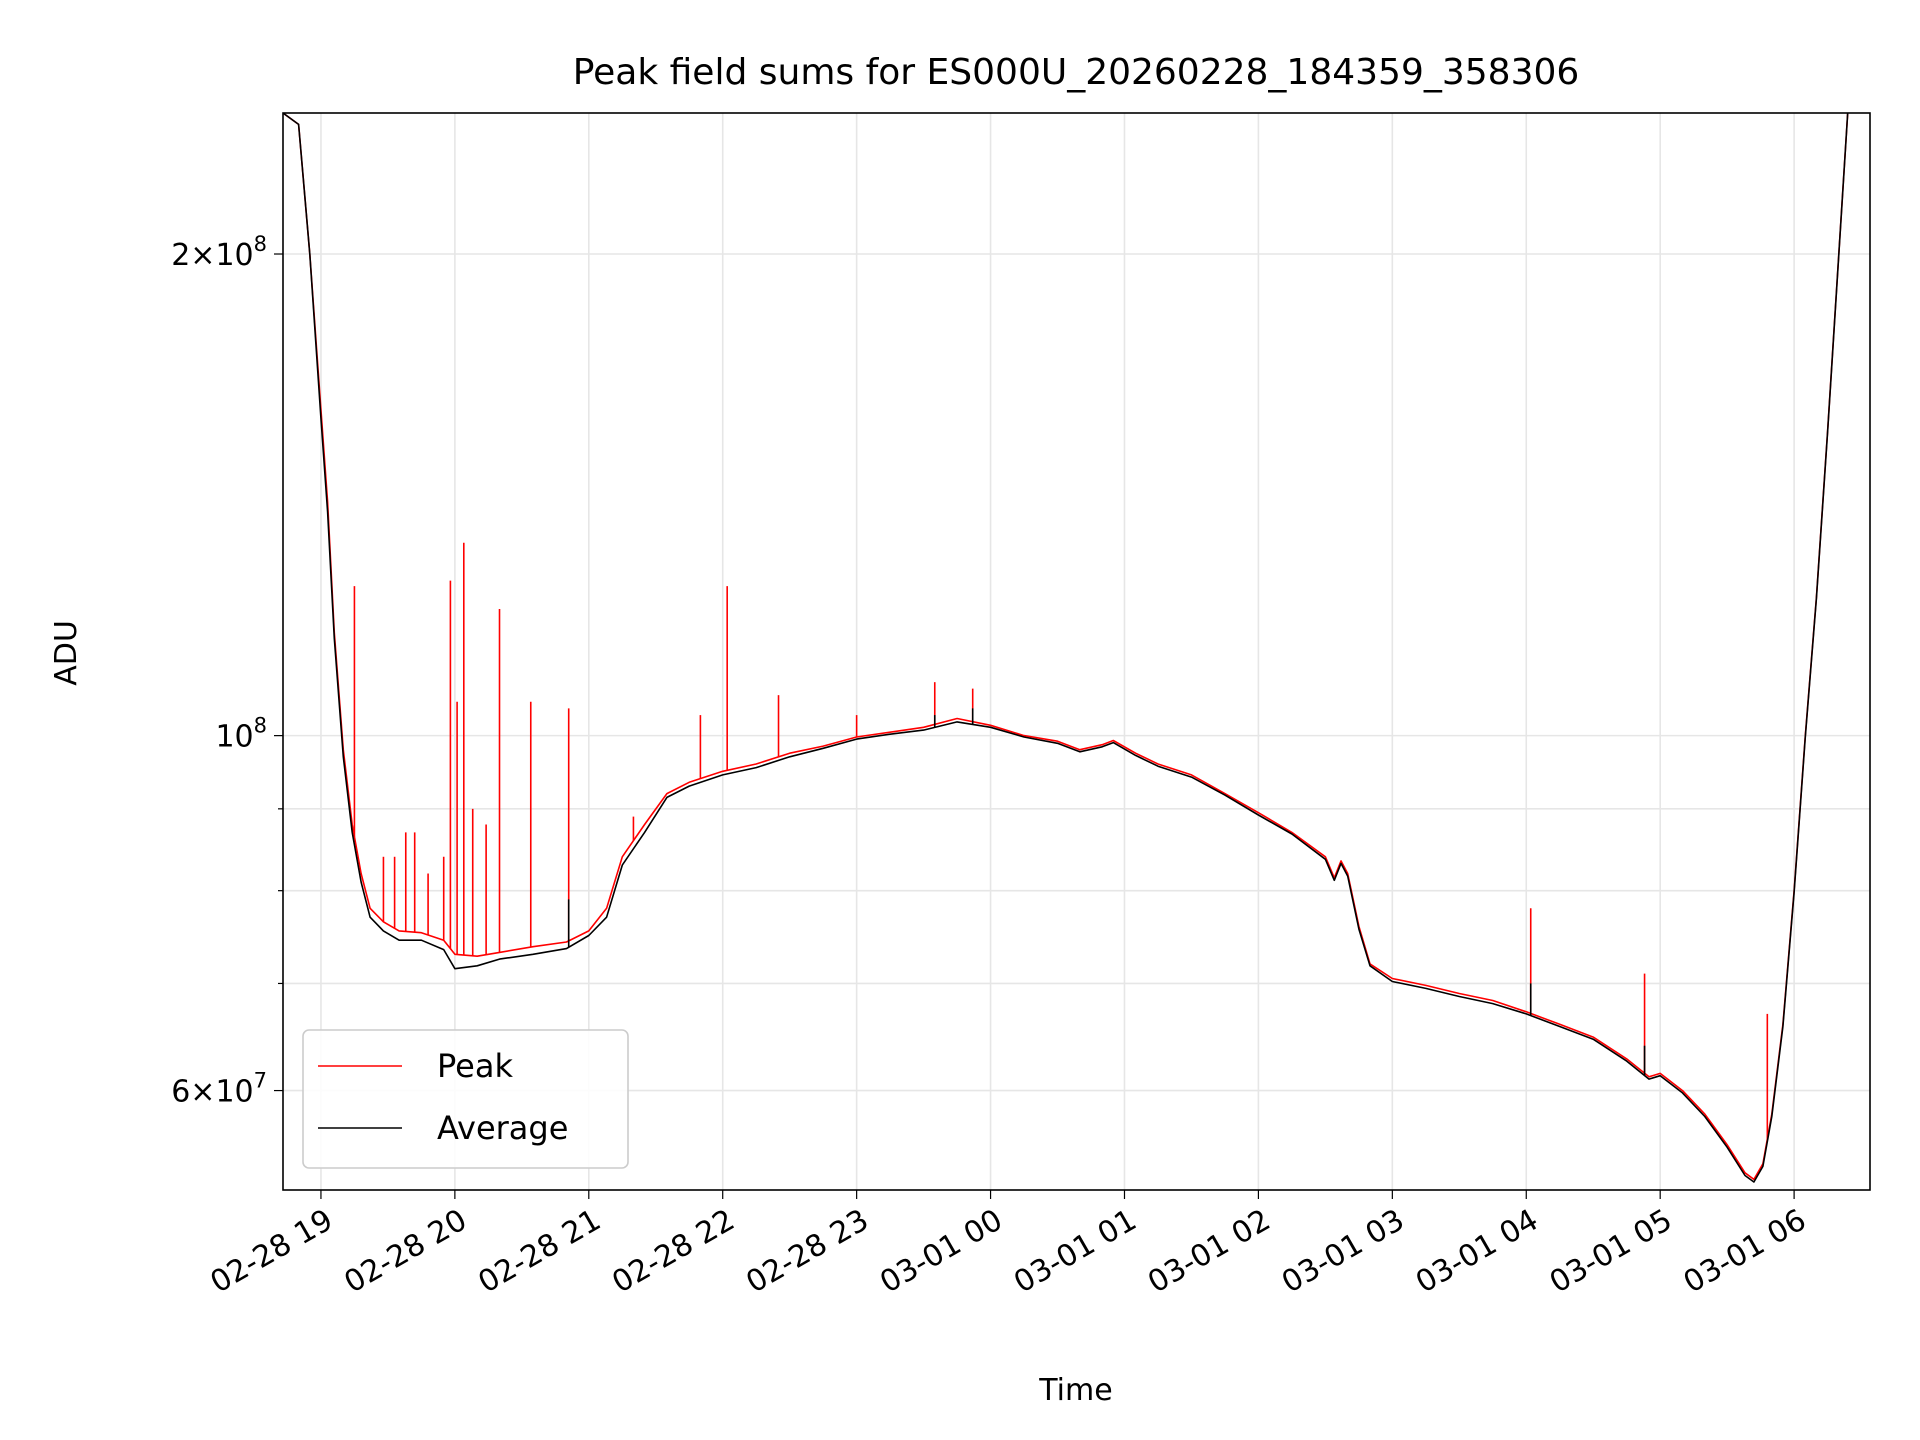 The width and height of the screenshot is (1920, 1440). I want to click on y-tick: 108, so click(249, 734).